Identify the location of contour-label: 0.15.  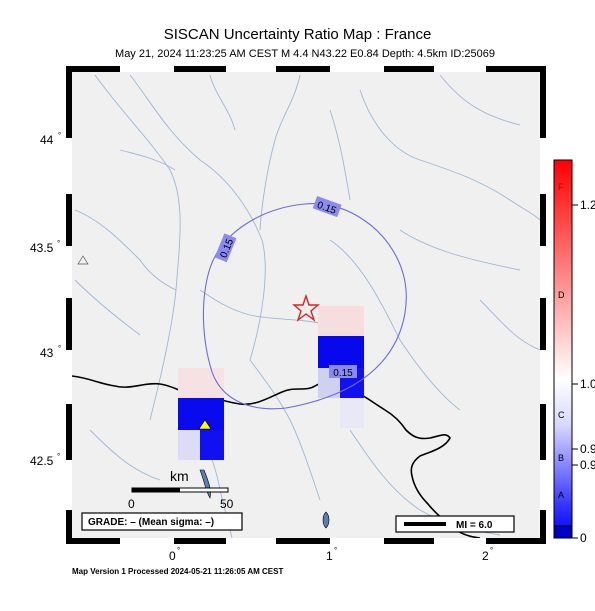
(343, 372).